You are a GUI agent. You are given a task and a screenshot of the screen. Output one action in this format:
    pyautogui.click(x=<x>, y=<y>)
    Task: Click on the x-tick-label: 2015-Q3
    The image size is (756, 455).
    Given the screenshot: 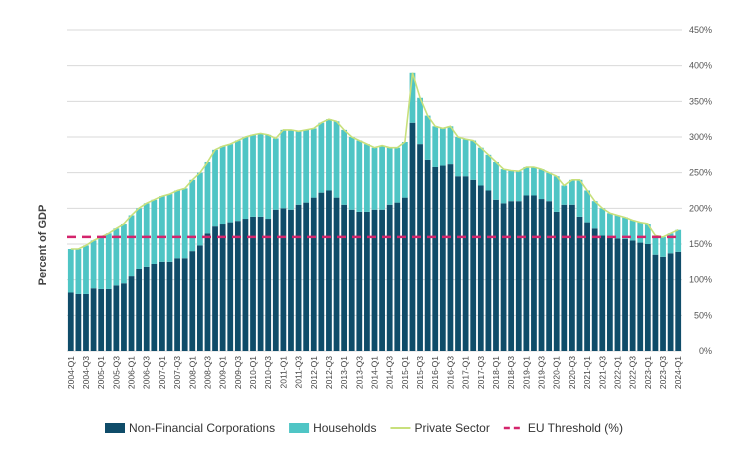 What is the action you would take?
    pyautogui.click(x=420, y=372)
    